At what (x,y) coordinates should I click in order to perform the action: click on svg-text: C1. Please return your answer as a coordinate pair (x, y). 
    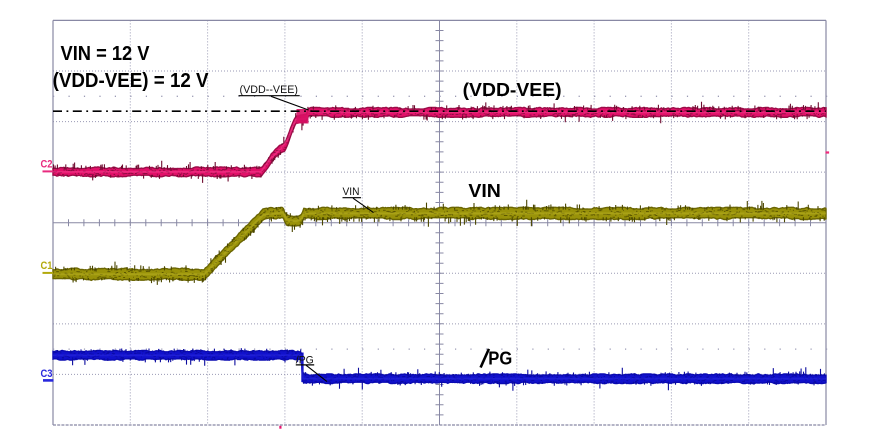
    Looking at the image, I should click on (47, 266).